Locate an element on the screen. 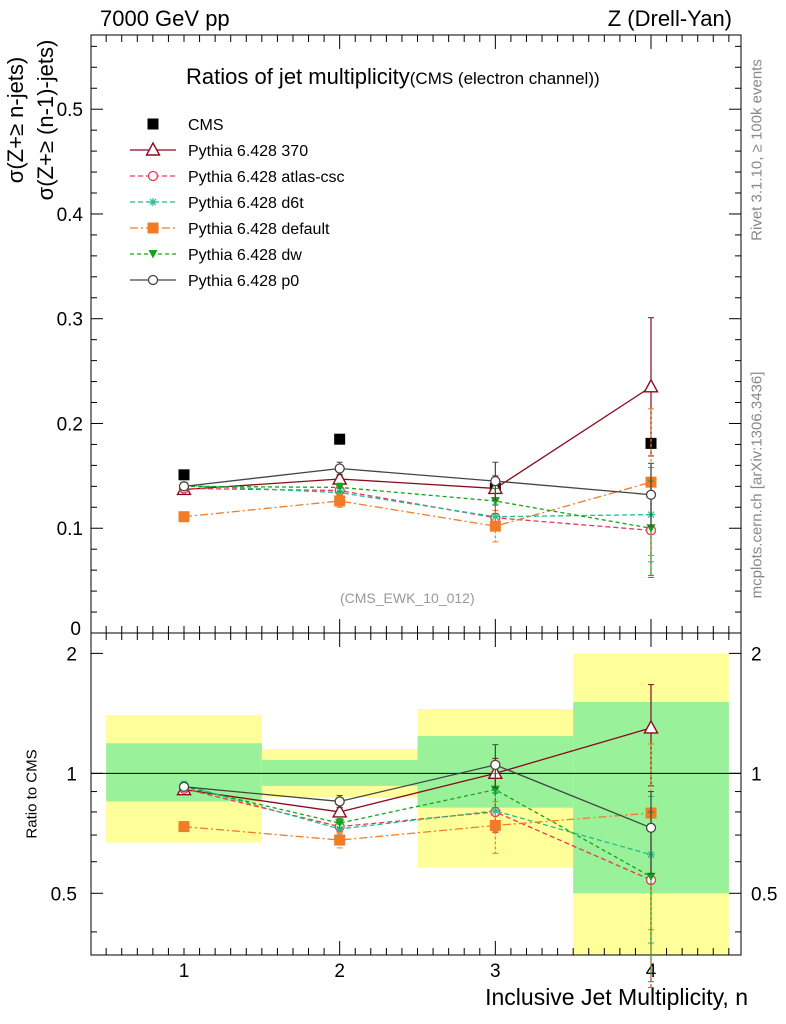  bottom-ytick-label-right: 1 is located at coordinates (756, 774).